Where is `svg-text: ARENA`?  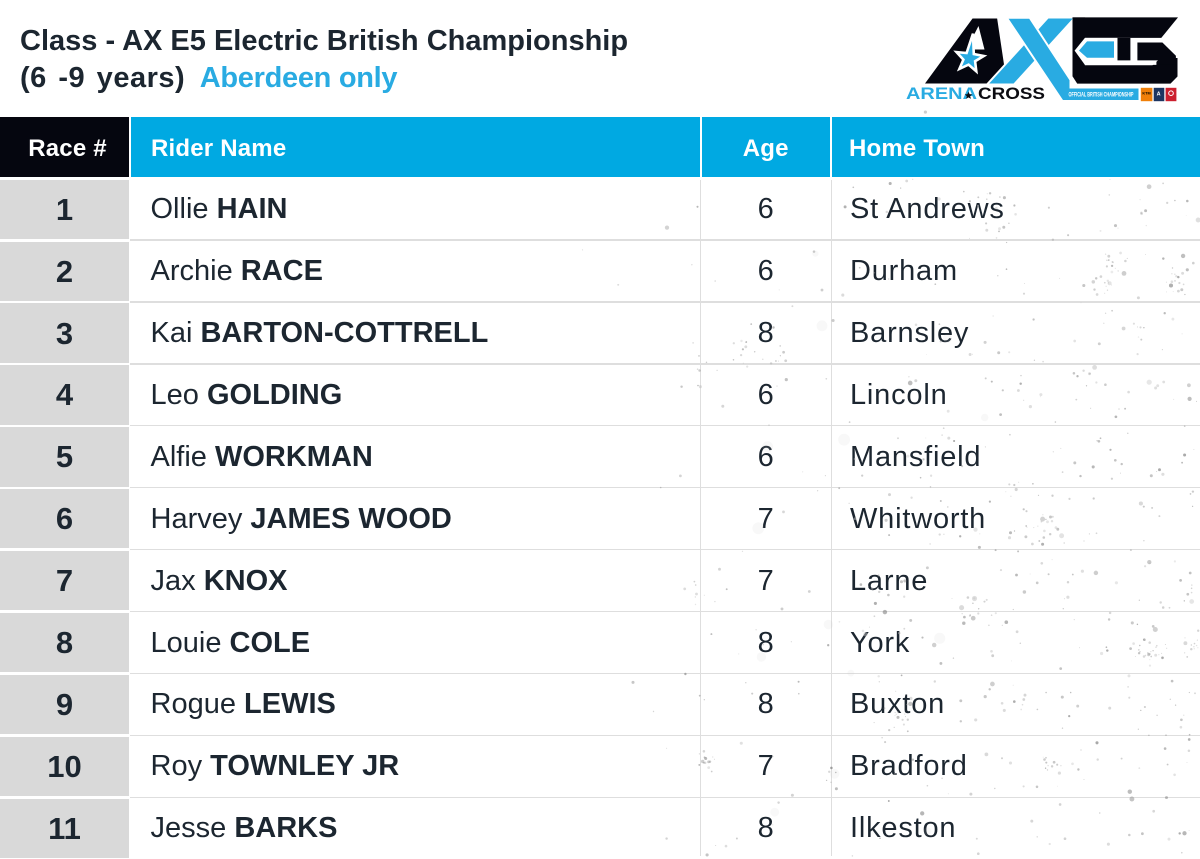
svg-text: ARENA is located at coordinates (941, 93).